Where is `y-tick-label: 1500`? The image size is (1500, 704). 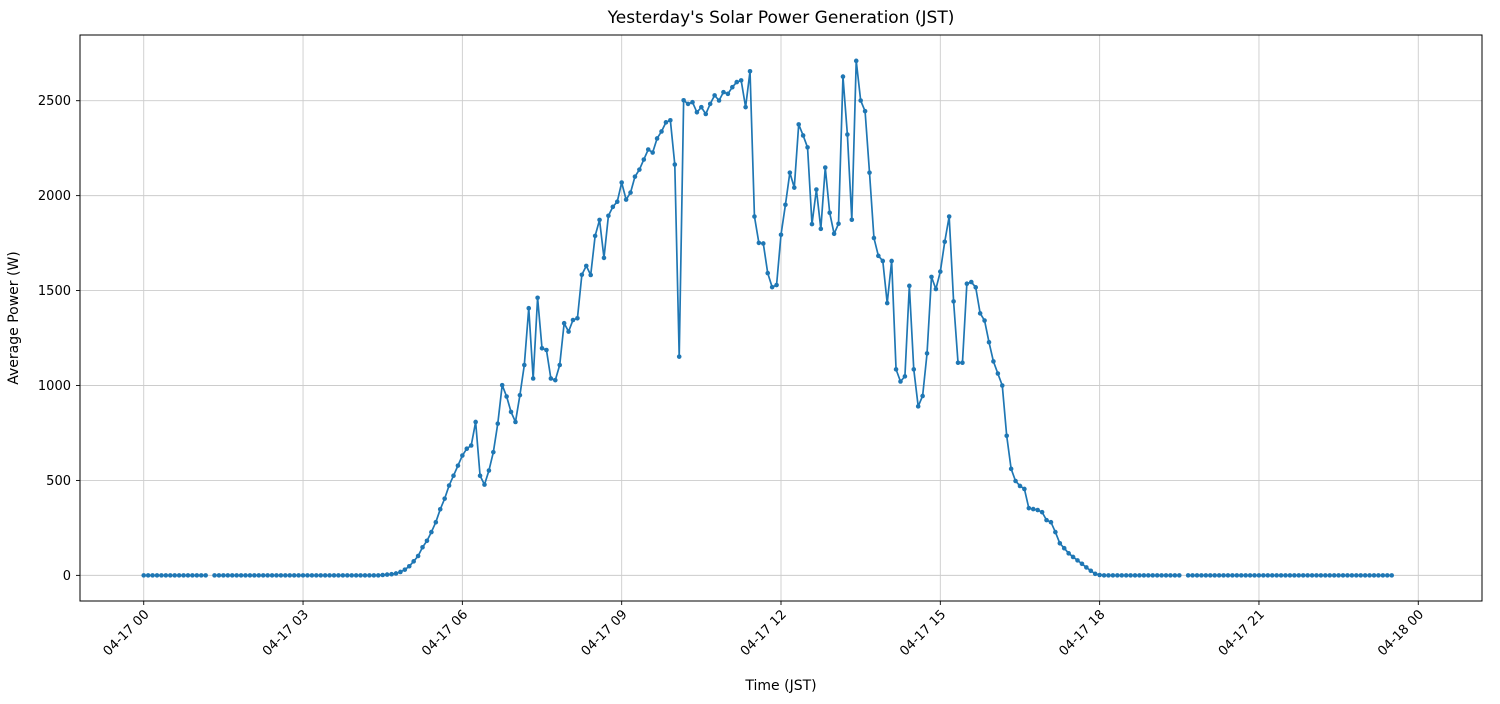 y-tick-label: 1500 is located at coordinates (54, 291).